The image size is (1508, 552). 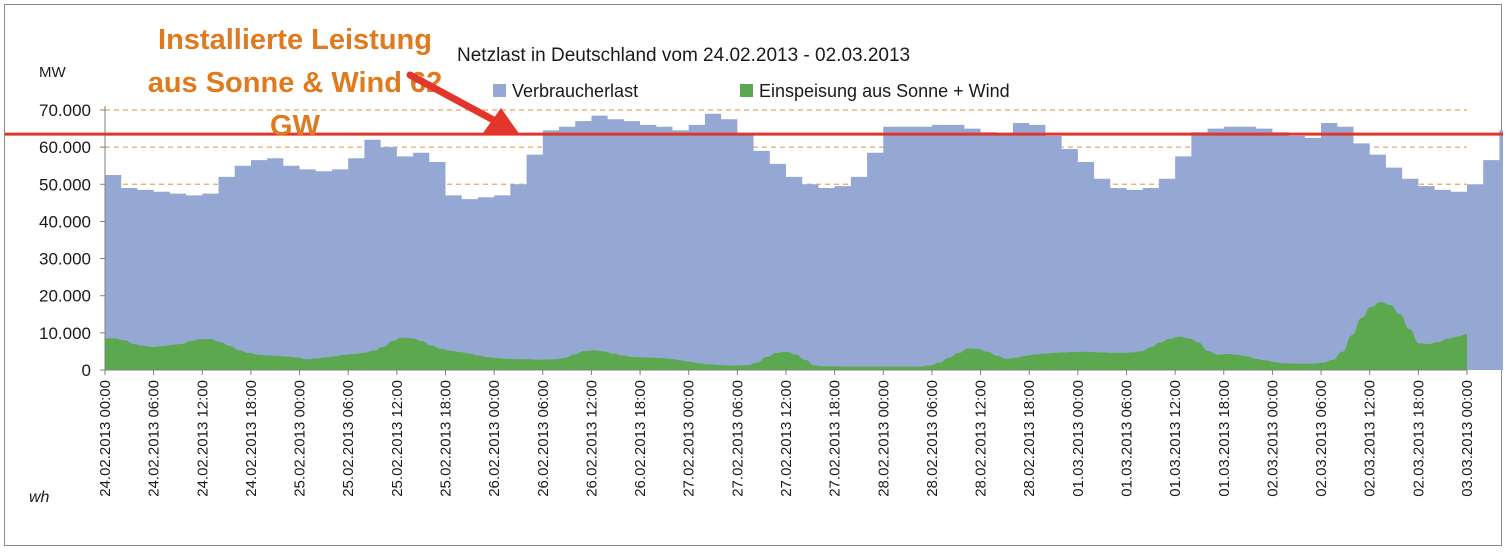 I want to click on x-tick-label-11: 26.02.2013 18:00, so click(x=640, y=438).